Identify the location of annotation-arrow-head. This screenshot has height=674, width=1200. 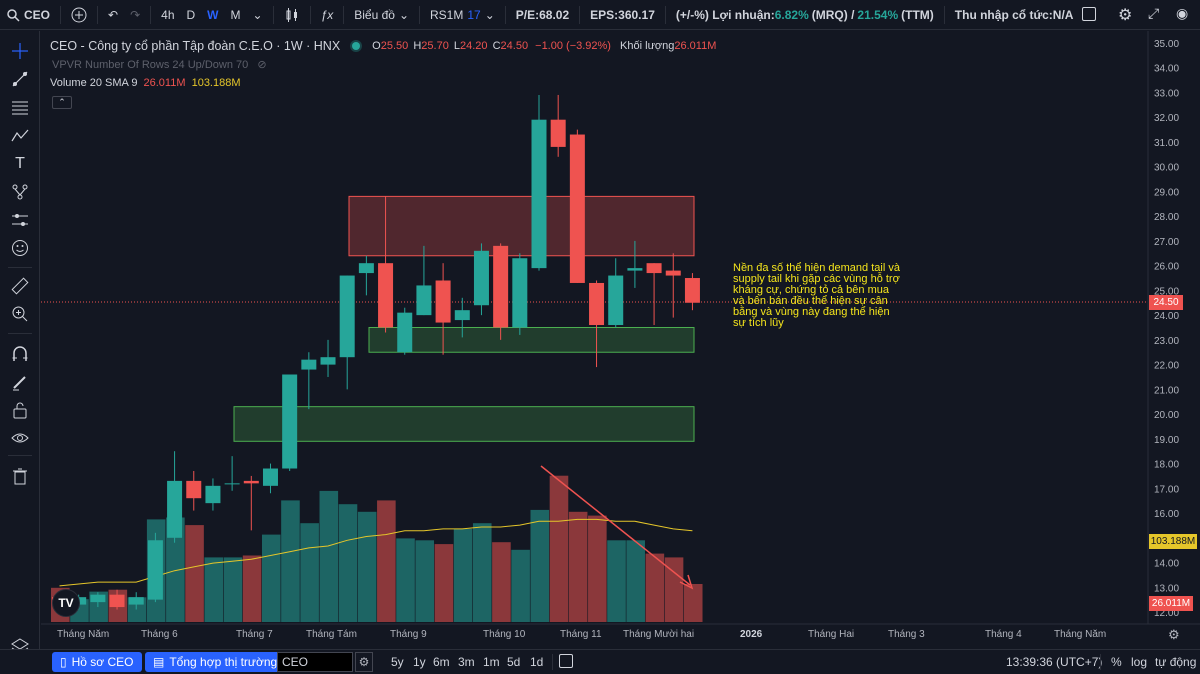
(686, 582).